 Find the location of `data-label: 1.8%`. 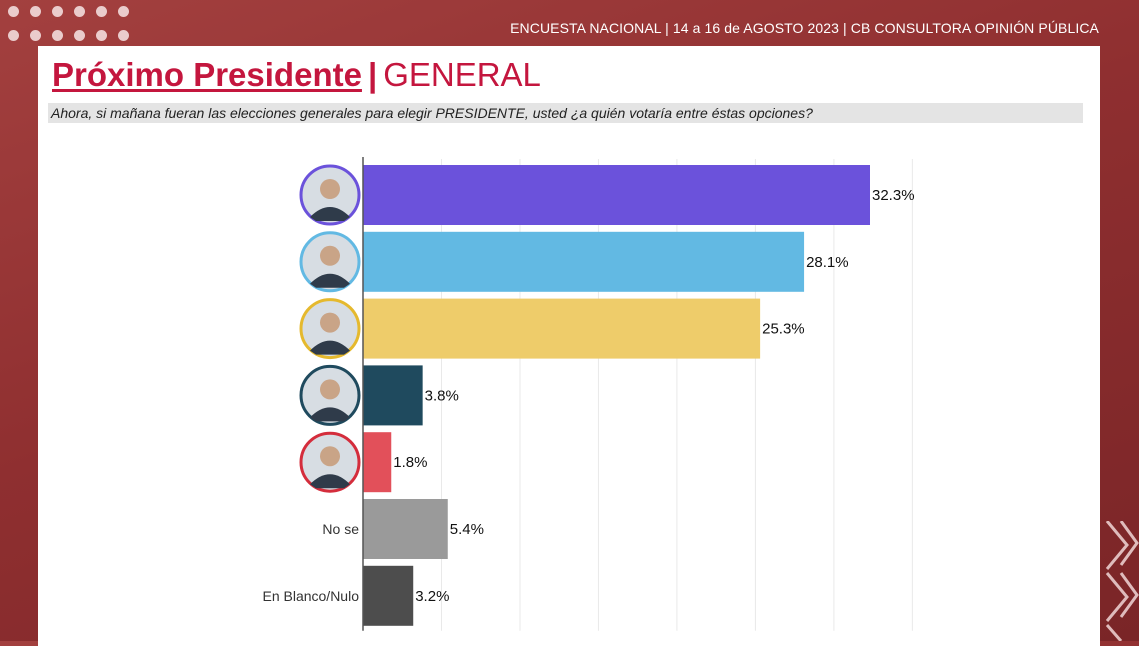

data-label: 1.8% is located at coordinates (410, 462).